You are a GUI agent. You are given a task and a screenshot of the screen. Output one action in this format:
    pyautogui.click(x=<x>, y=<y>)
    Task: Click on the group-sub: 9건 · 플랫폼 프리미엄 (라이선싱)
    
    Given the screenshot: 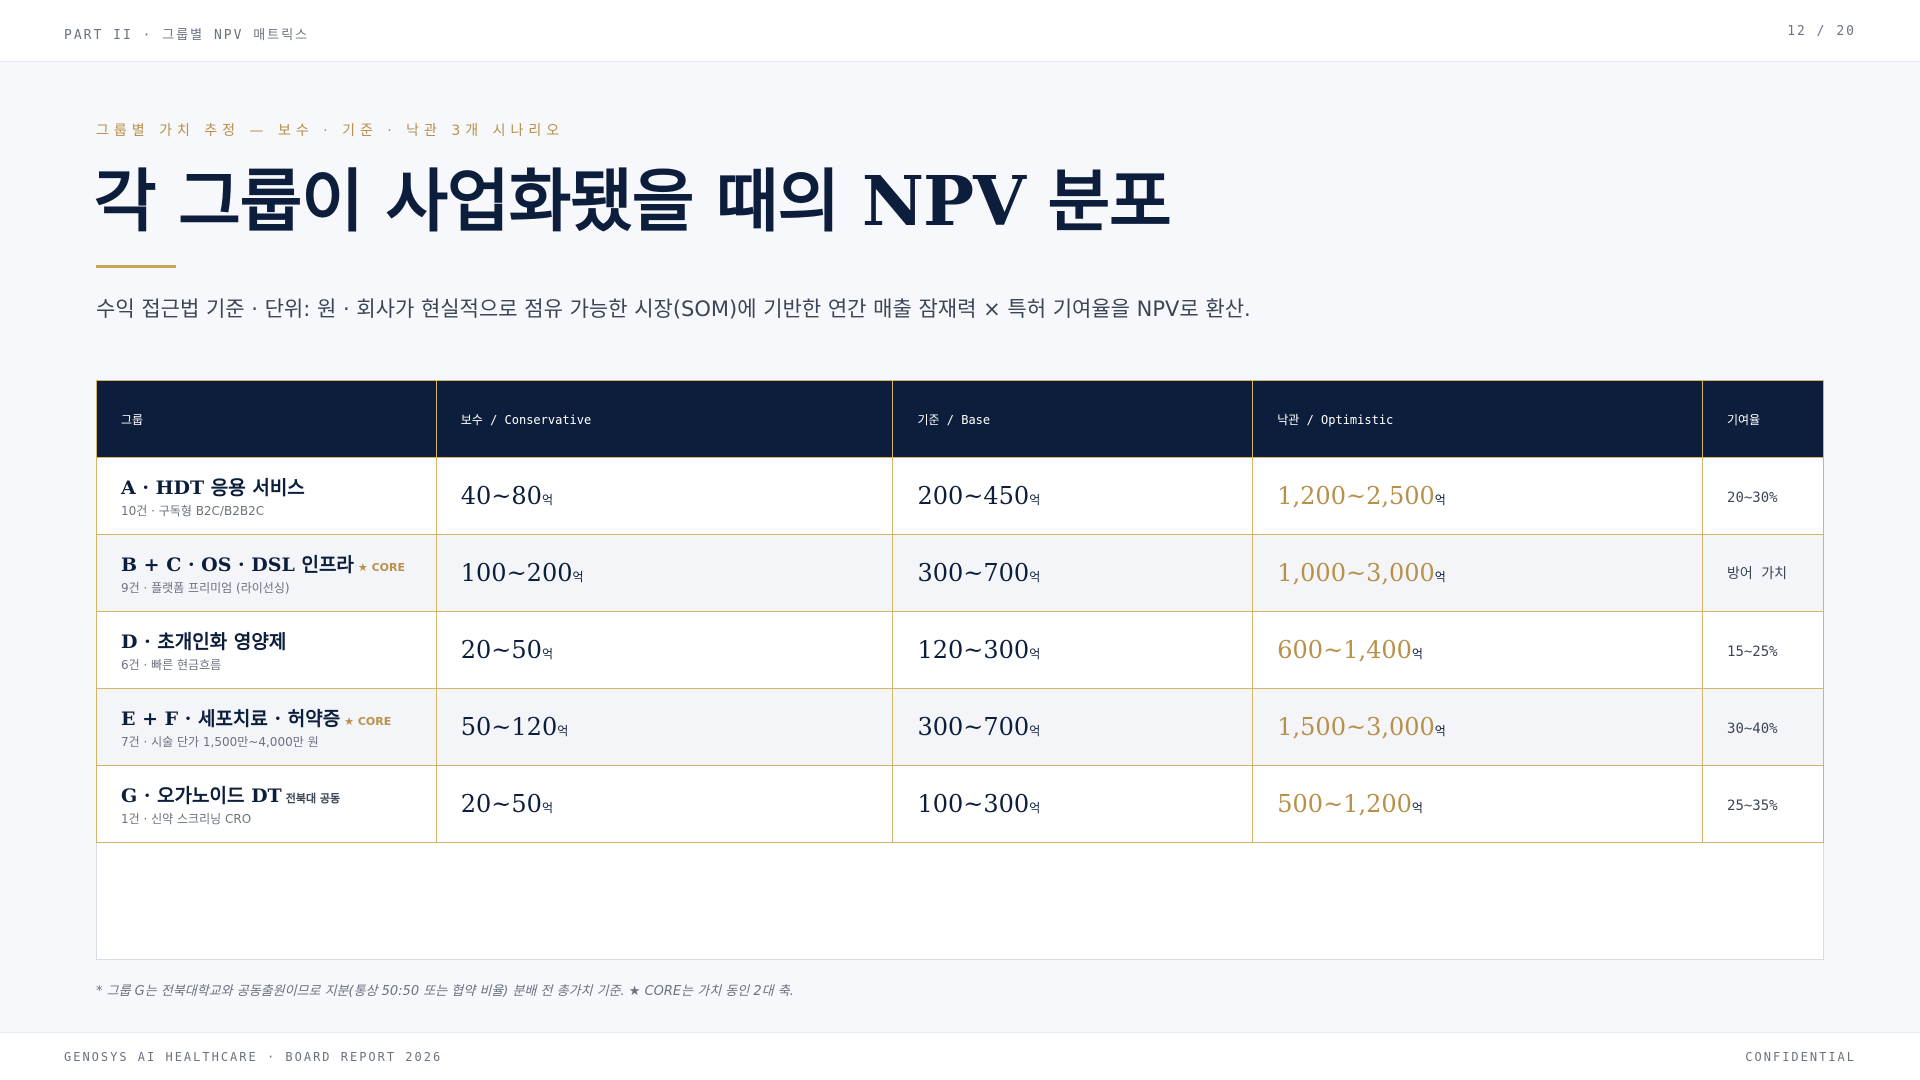 What is the action you would take?
    pyautogui.click(x=205, y=588)
    